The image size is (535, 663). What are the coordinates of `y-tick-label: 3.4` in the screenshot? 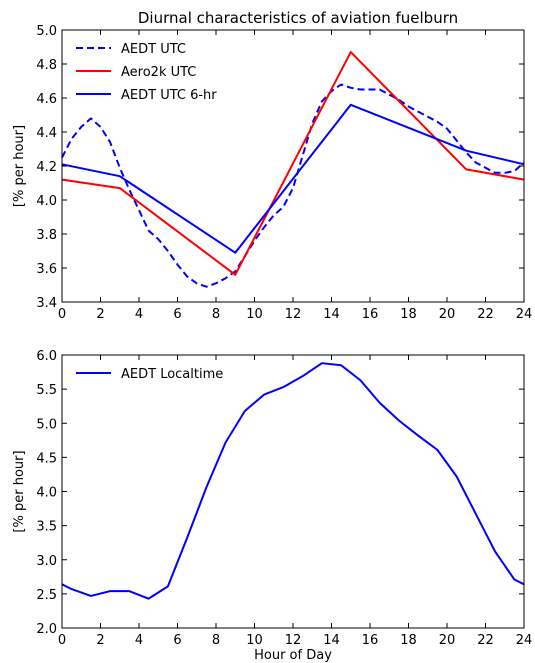 It's located at (46, 303).